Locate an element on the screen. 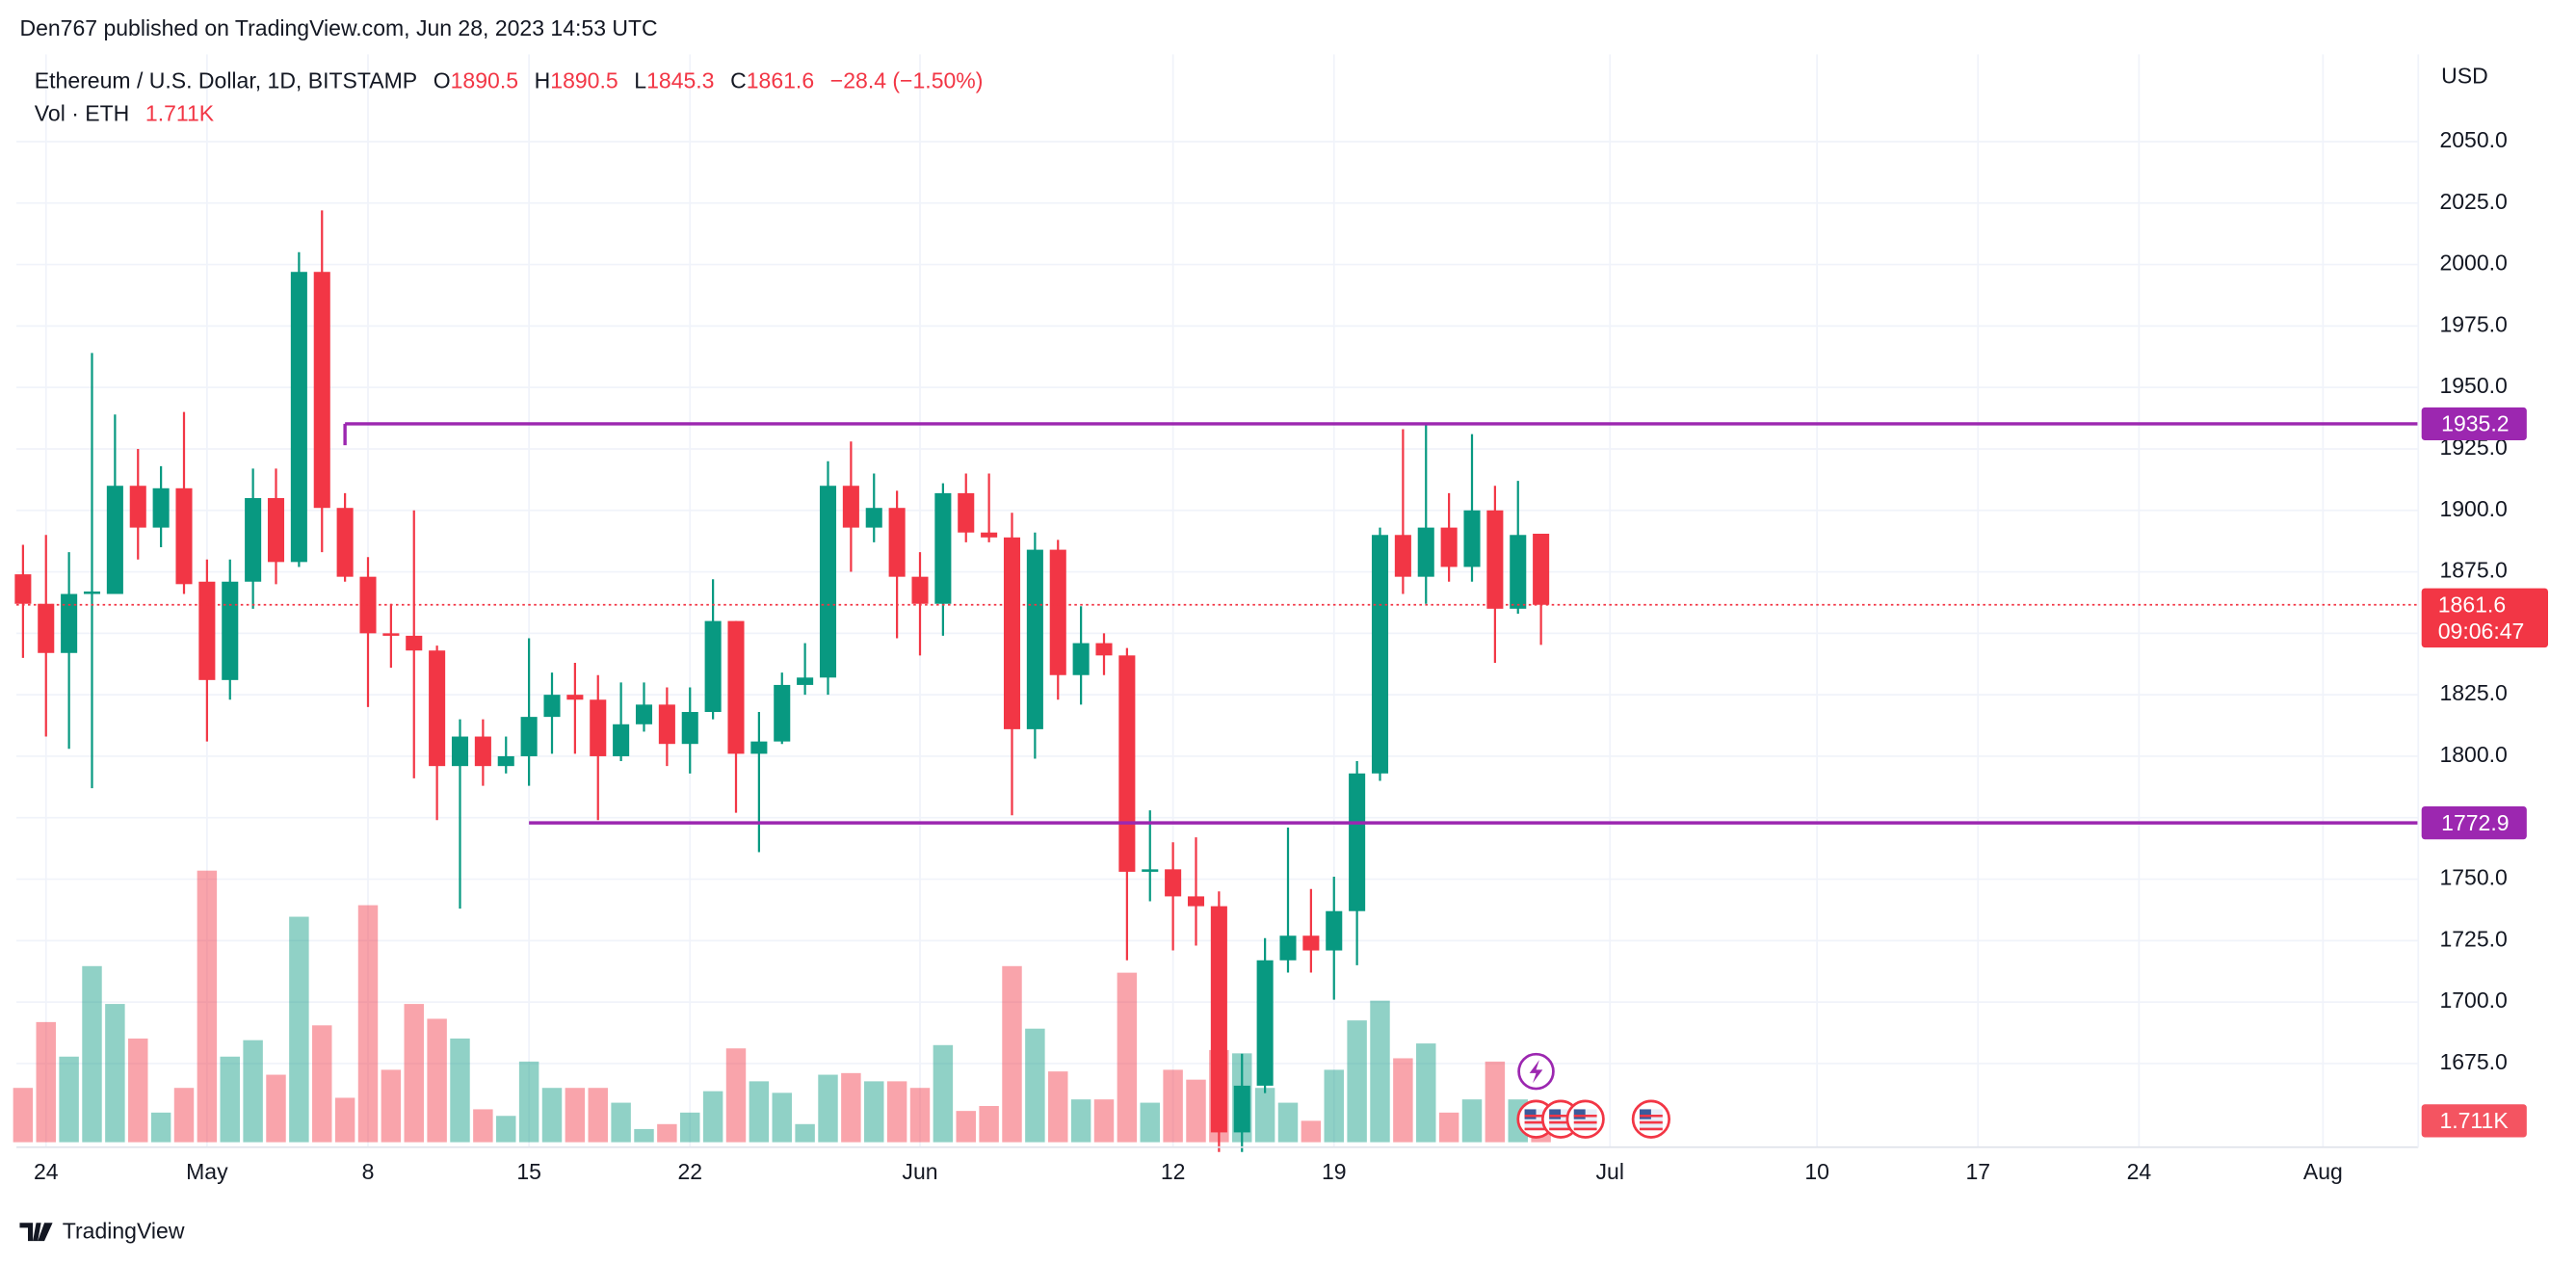 This screenshot has width=2576, height=1264. logo-mark is located at coordinates (36, 1232).